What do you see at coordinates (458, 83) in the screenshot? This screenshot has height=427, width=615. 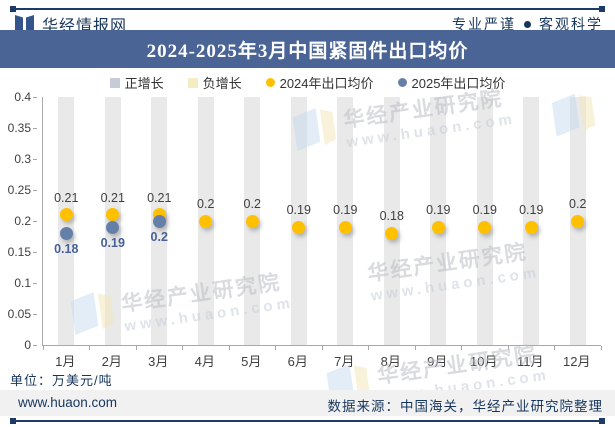 I see `legend-label: 2025年出口均价` at bounding box center [458, 83].